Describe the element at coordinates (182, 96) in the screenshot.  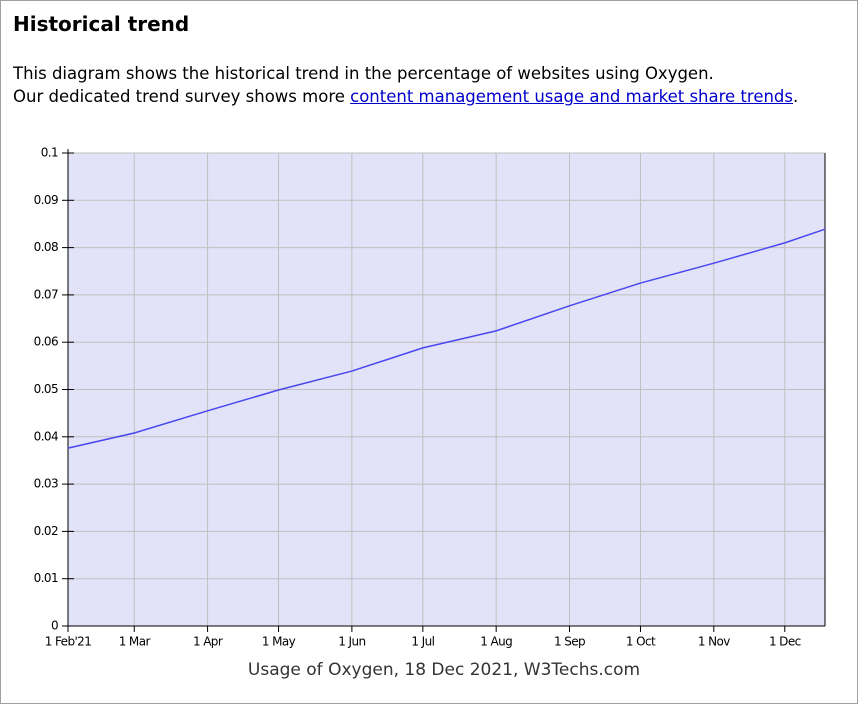
I see `description-text: Our dedicated trend survey shows more` at that location.